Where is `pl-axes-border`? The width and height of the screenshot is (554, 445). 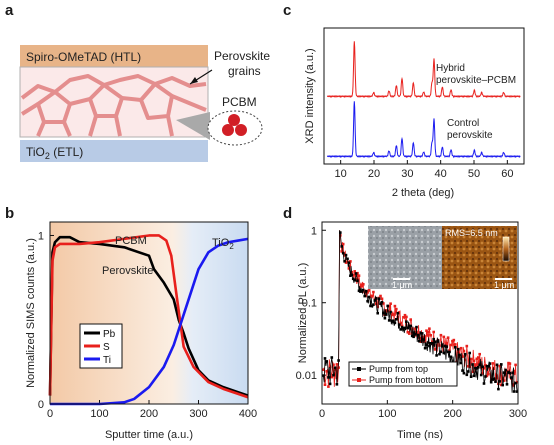
pl-axes-border is located at coordinates (420, 313).